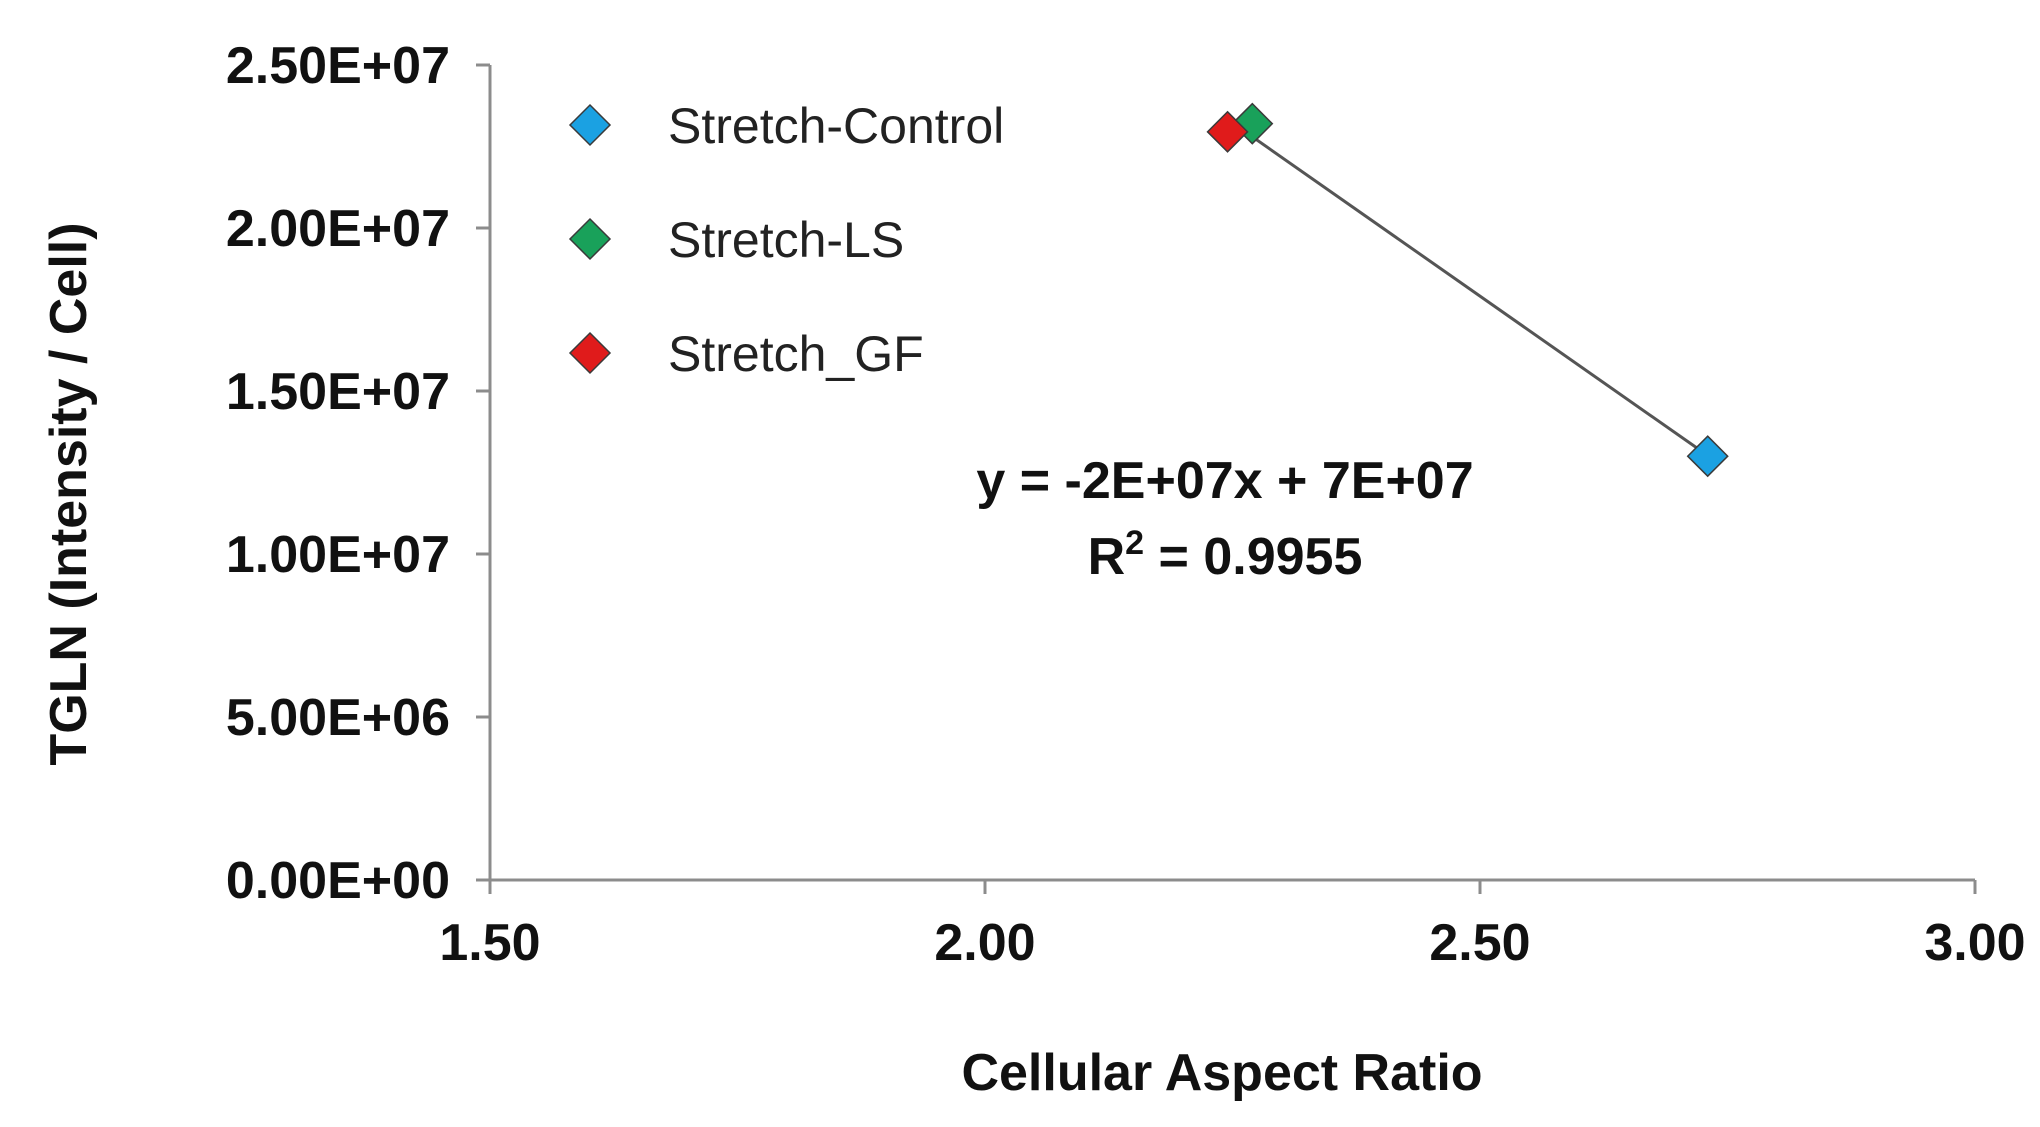 This screenshot has width=2040, height=1127. I want to click on trendline-equation-text: y = -2E+07x + 7E+07, so click(1224, 481).